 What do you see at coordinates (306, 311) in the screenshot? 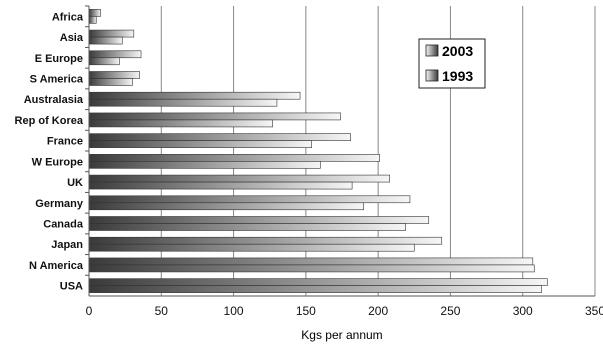
I see `x-tick-label-150: 150` at bounding box center [306, 311].